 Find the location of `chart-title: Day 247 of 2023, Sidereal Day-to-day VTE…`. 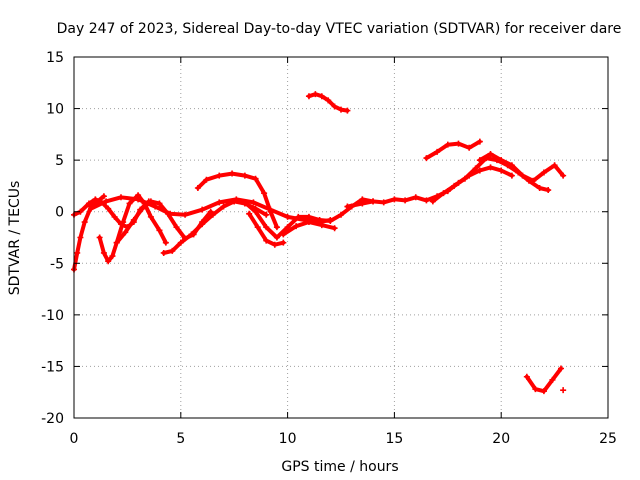

chart-title: Day 247 of 2023, Sidereal Day-to-day VTE… is located at coordinates (339, 29).